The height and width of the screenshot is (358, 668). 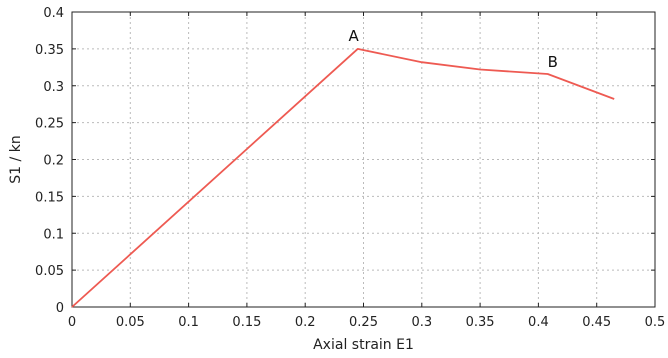 What do you see at coordinates (354, 36) in the screenshot?
I see `annotation-label: A` at bounding box center [354, 36].